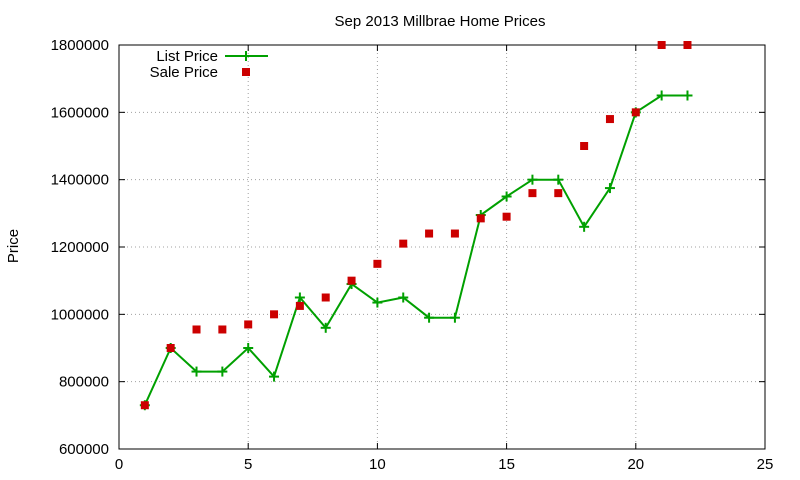 This screenshot has width=800, height=480. What do you see at coordinates (13, 246) in the screenshot?
I see `y-axis-label: Price` at bounding box center [13, 246].